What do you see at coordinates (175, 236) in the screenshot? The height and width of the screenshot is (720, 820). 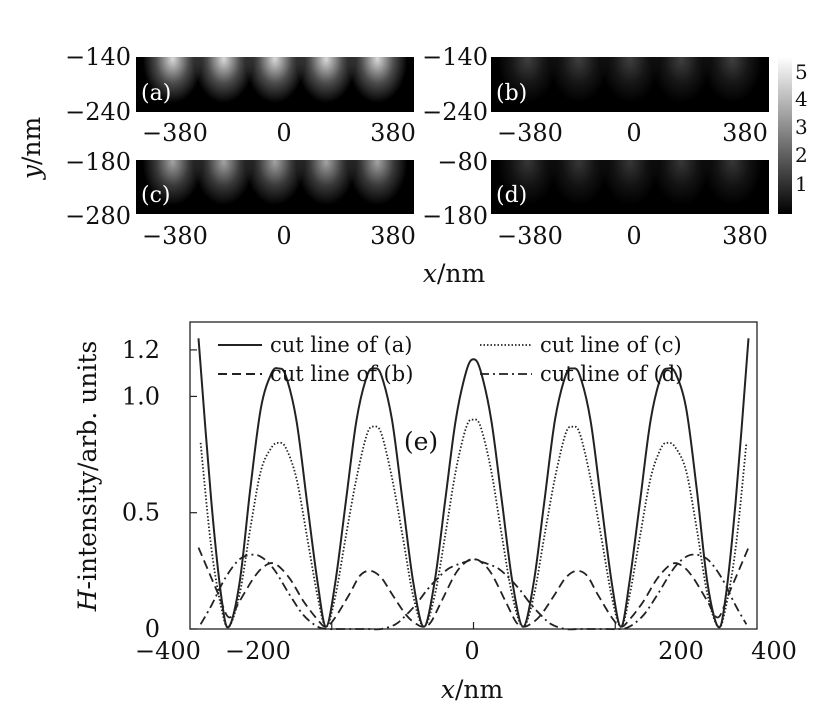 I see `panel-c-xtick-left: −380` at bounding box center [175, 236].